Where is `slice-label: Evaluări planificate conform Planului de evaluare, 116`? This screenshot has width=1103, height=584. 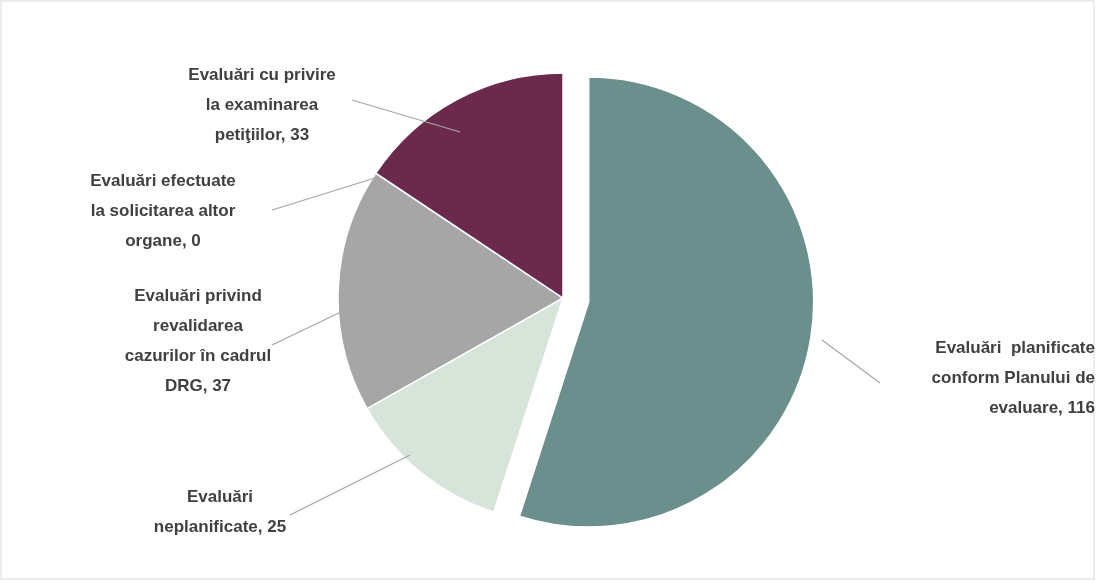
slice-label: Evaluări planificate conform Planului de evaluare, 116 is located at coordinates (1013, 377).